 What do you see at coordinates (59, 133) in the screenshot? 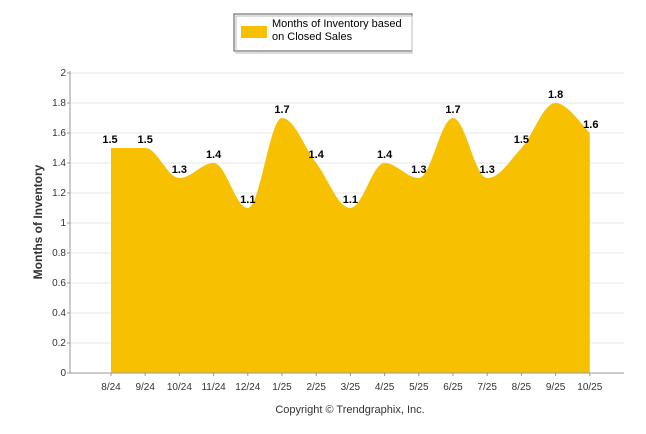
I see `y-tick-label: 1.6` at bounding box center [59, 133].